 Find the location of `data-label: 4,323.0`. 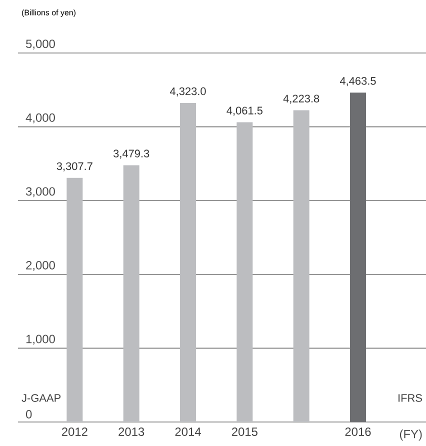

data-label: 4,323.0 is located at coordinates (188, 91).